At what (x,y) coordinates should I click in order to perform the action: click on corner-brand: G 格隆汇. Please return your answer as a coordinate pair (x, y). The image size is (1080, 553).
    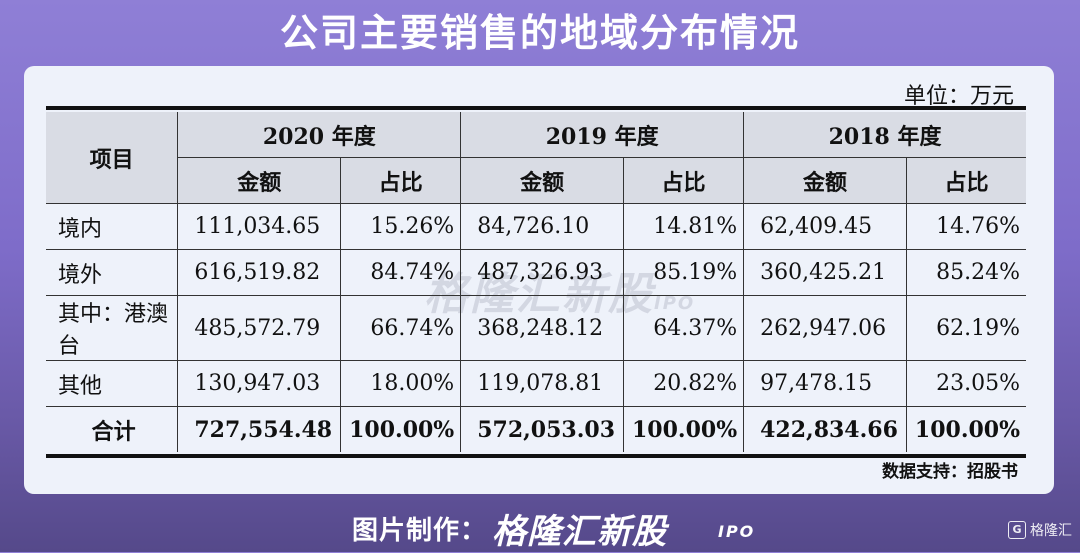
    Looking at the image, I should click on (1040, 530).